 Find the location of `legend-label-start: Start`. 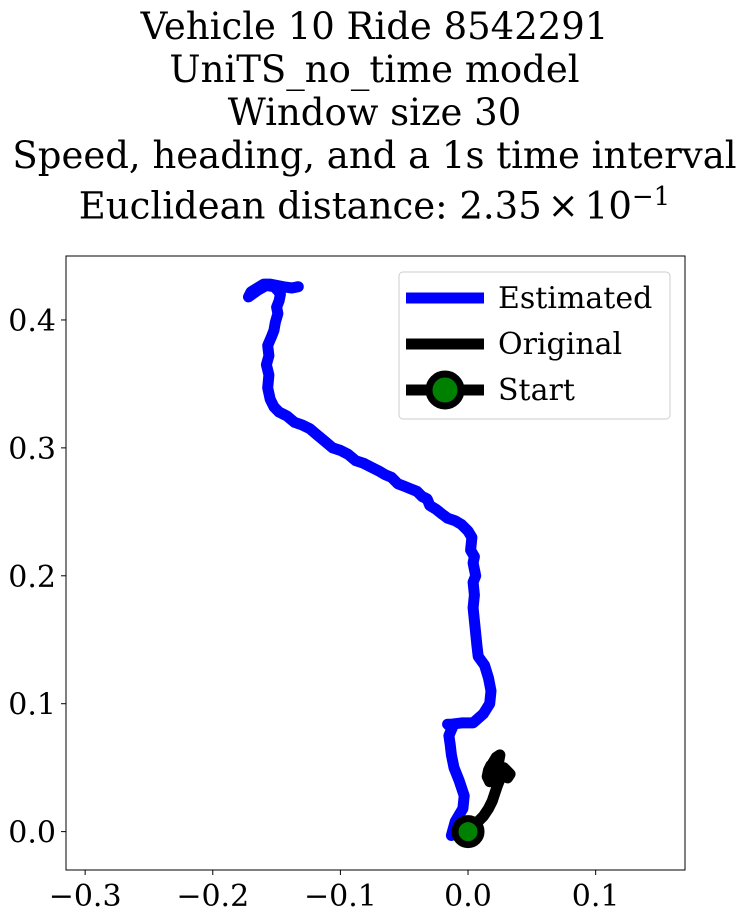

legend-label-start: Start is located at coordinates (536, 390).